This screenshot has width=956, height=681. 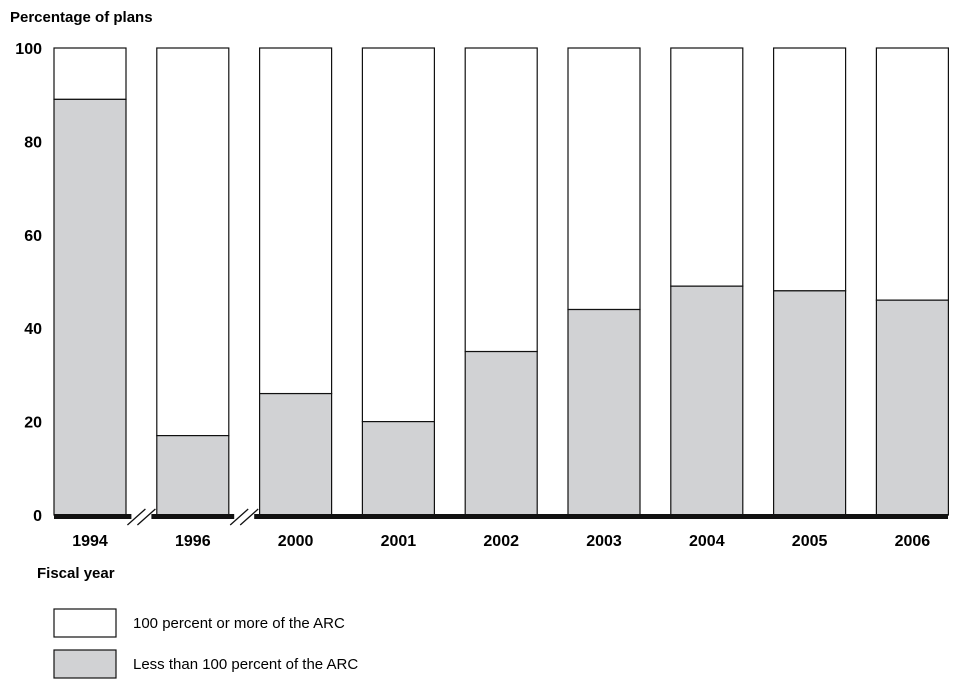 What do you see at coordinates (33, 236) in the screenshot?
I see `y-tick-label: 60` at bounding box center [33, 236].